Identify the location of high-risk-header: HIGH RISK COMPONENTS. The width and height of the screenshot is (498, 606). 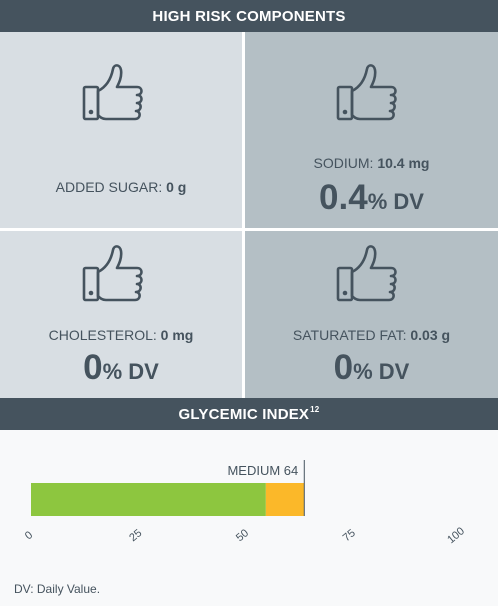
(249, 16).